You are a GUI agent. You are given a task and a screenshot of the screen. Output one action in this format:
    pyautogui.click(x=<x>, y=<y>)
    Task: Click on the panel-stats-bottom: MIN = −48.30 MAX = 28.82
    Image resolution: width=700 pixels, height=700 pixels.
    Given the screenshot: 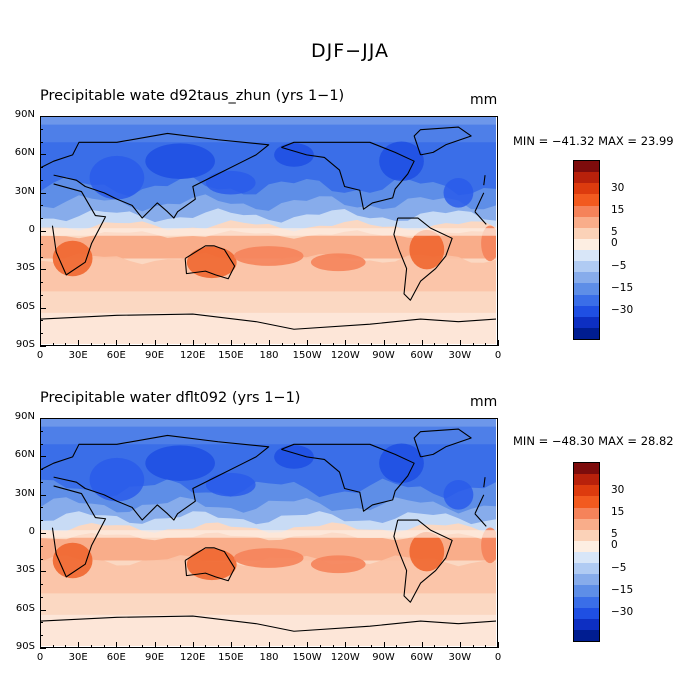 What is the action you would take?
    pyautogui.click(x=593, y=441)
    